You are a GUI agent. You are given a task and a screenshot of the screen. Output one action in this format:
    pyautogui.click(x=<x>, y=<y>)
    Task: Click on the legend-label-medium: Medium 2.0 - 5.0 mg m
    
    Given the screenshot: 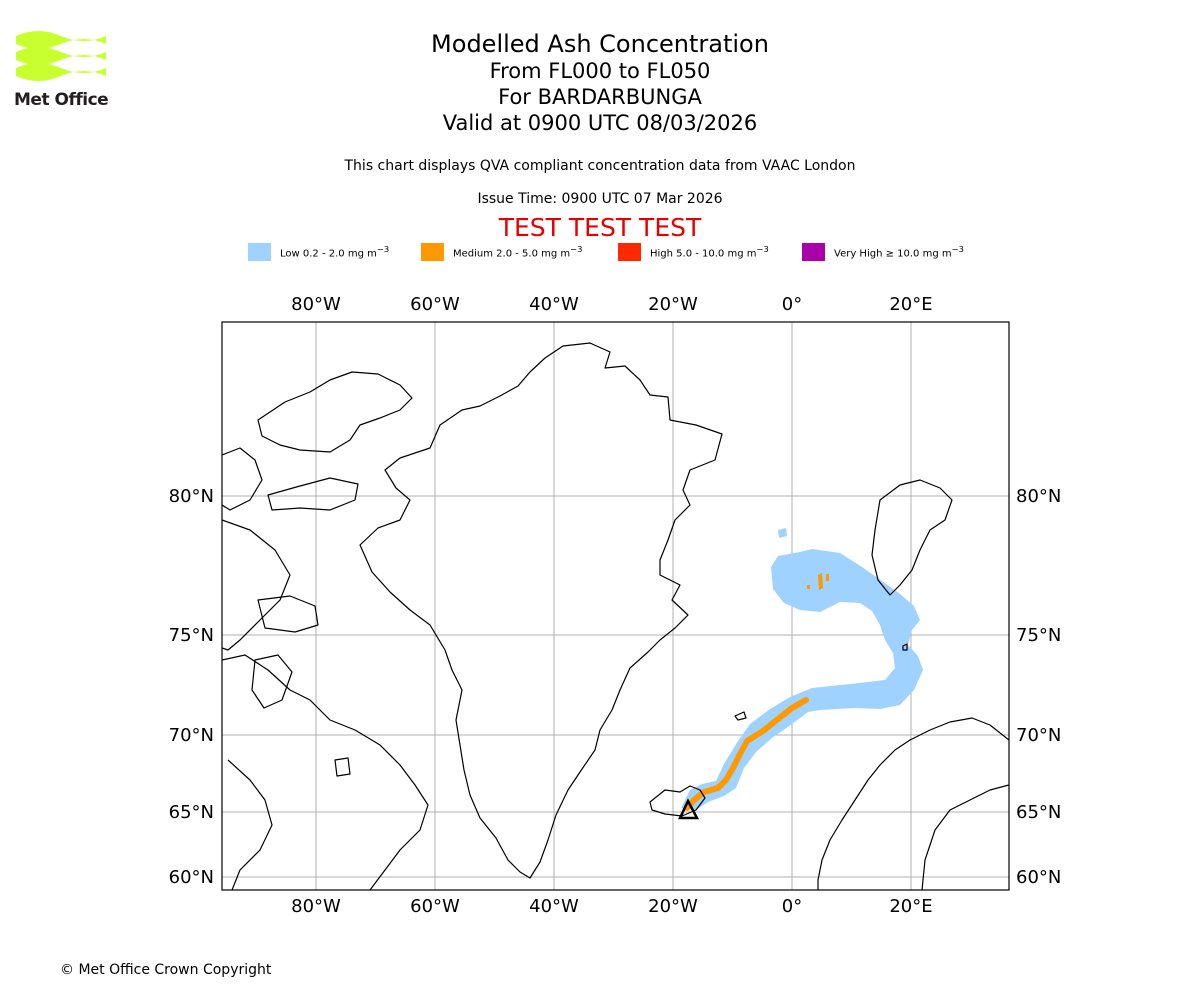 What is the action you would take?
    pyautogui.click(x=512, y=254)
    